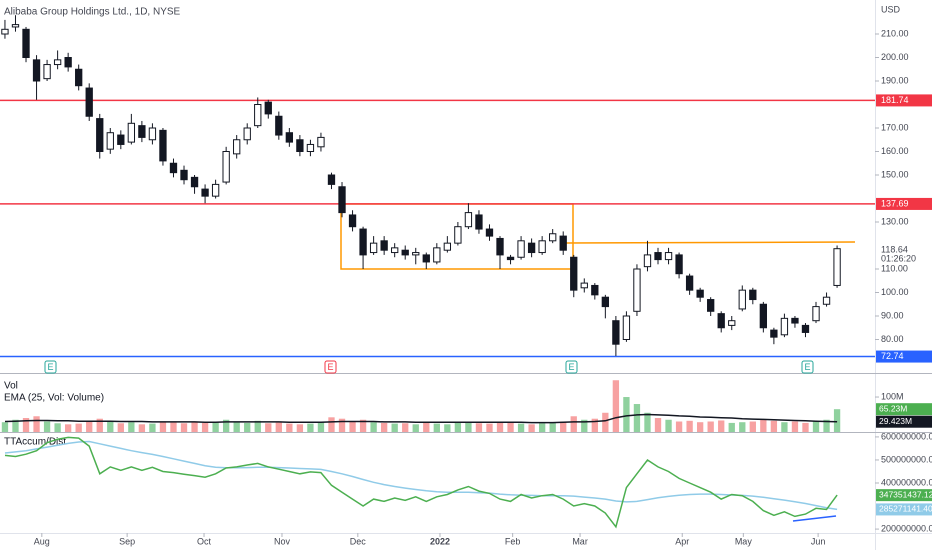 The height and width of the screenshot is (550, 932). What do you see at coordinates (891, 9) in the screenshot?
I see `currency-label: USD` at bounding box center [891, 9].